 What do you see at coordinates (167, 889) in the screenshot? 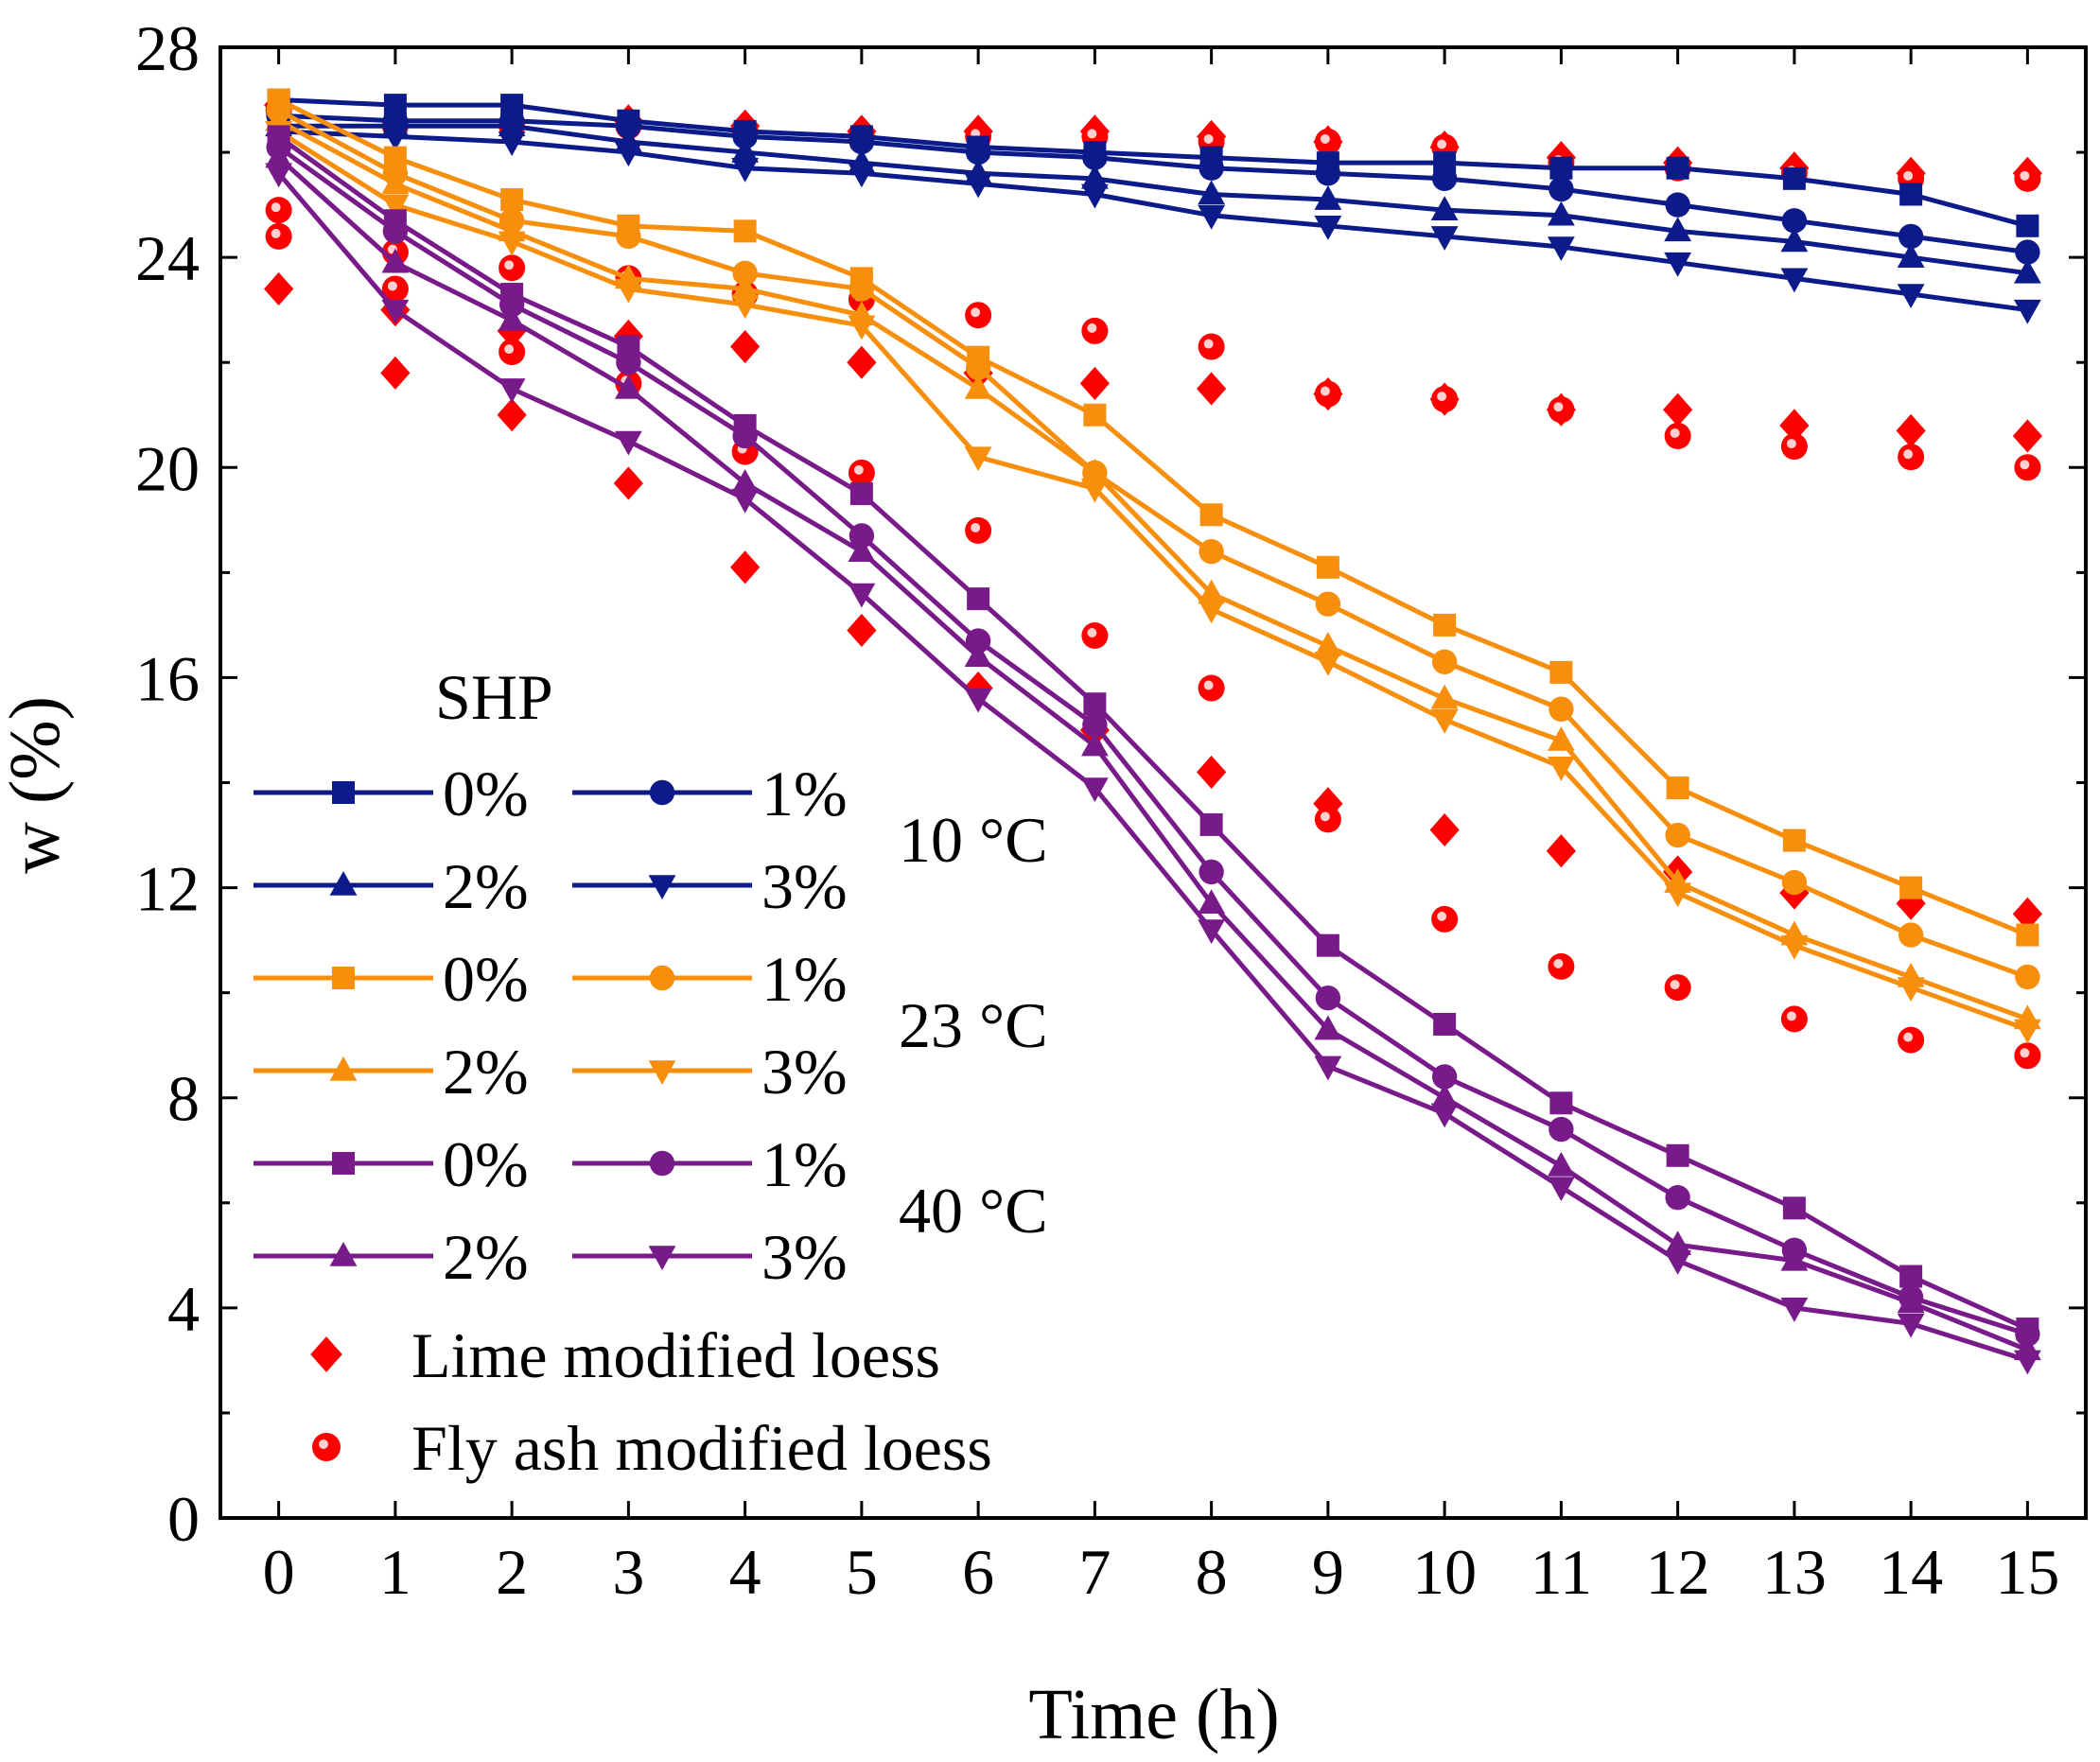
I see `y-tick-label: 12` at bounding box center [167, 889].